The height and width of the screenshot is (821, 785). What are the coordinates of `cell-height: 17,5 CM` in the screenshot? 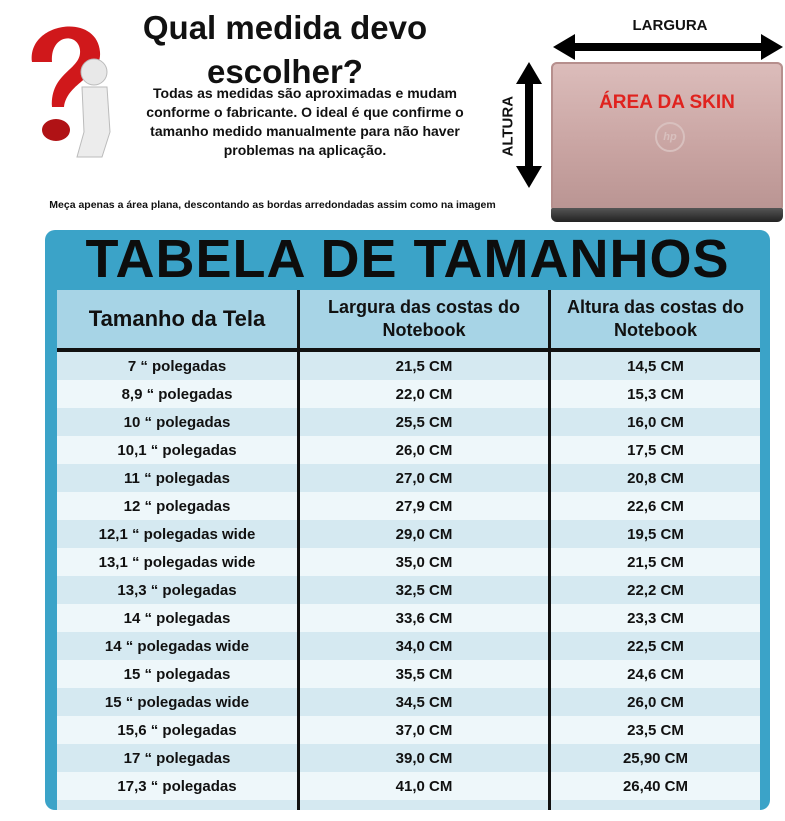 It's located at (655, 450).